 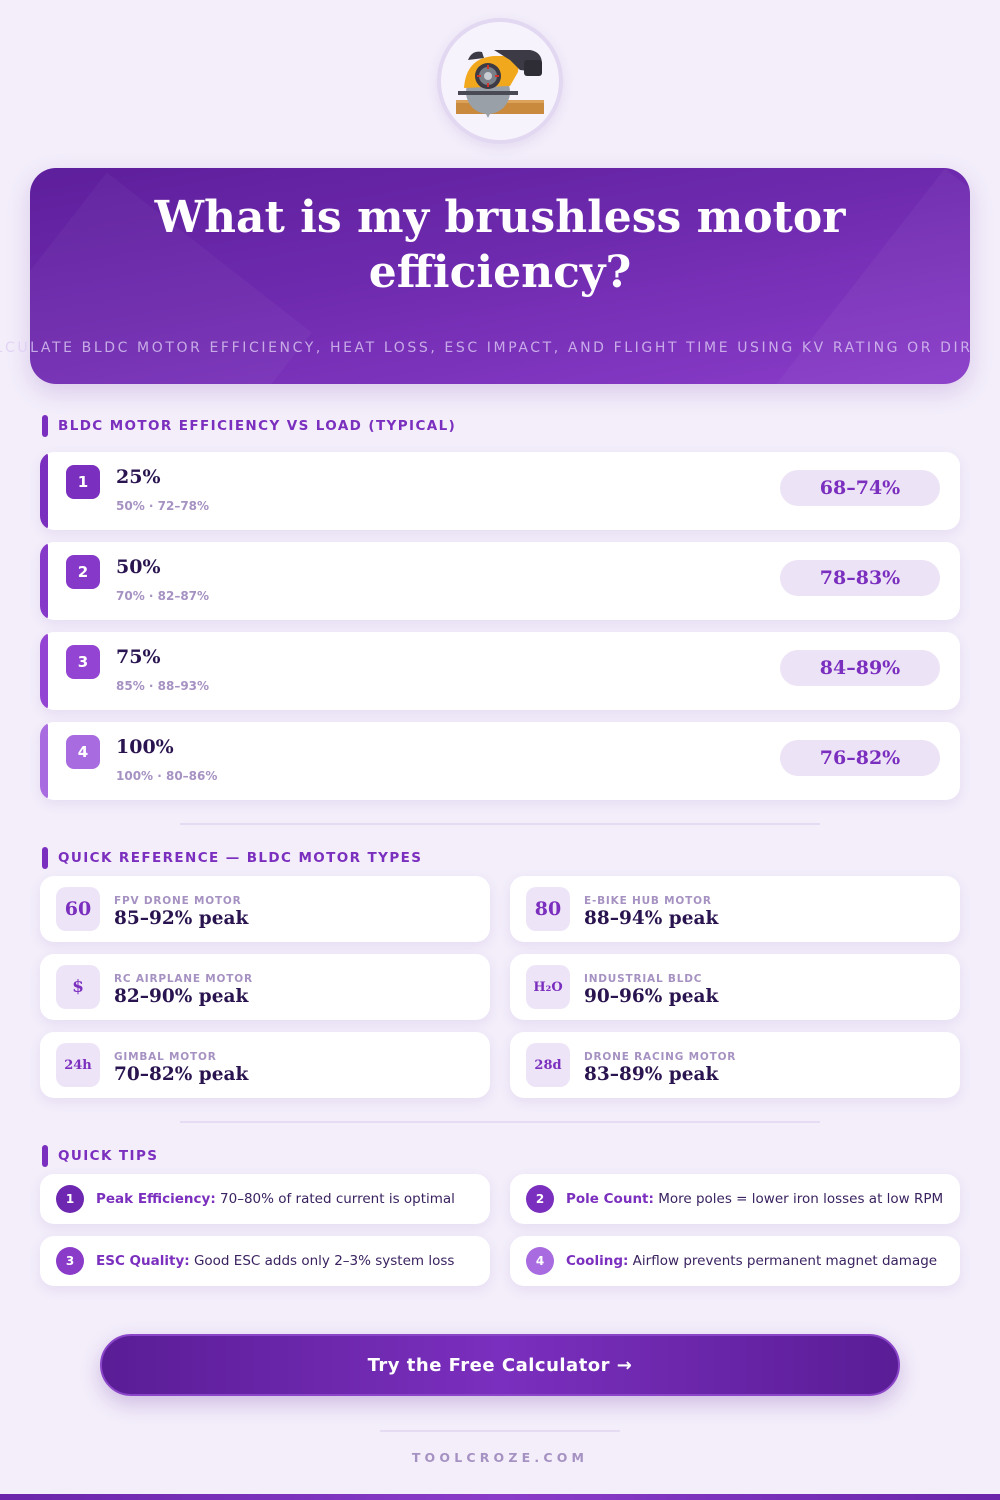 What do you see at coordinates (500, 671) in the screenshot?
I see `efficiency-row: 3 75% 85% · 88–93% 84–89%` at bounding box center [500, 671].